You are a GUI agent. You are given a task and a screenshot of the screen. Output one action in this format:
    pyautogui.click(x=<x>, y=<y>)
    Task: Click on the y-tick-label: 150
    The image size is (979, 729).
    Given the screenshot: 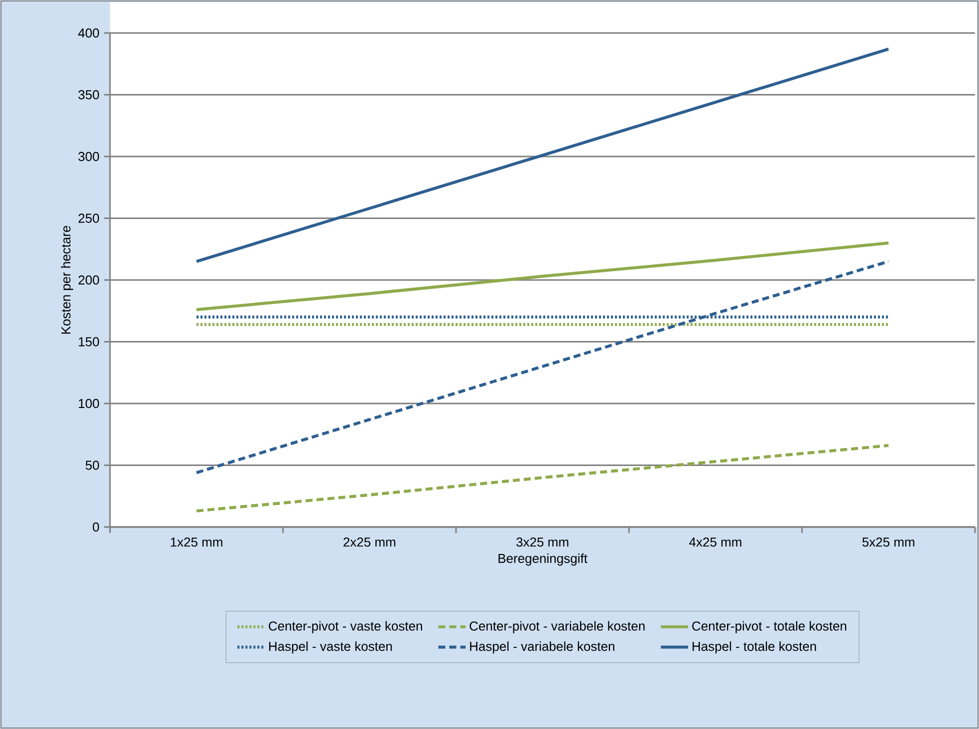 What is the action you would take?
    pyautogui.click(x=89, y=341)
    